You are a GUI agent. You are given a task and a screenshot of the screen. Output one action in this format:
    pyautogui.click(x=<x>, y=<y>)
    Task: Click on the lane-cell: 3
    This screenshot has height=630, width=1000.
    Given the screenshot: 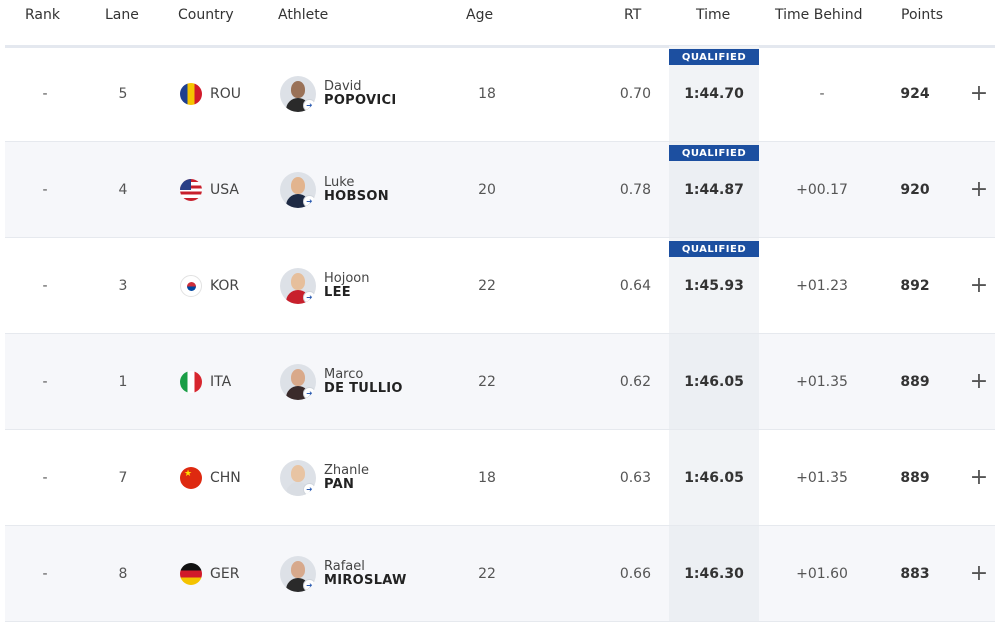 What is the action you would take?
    pyautogui.click(x=123, y=285)
    